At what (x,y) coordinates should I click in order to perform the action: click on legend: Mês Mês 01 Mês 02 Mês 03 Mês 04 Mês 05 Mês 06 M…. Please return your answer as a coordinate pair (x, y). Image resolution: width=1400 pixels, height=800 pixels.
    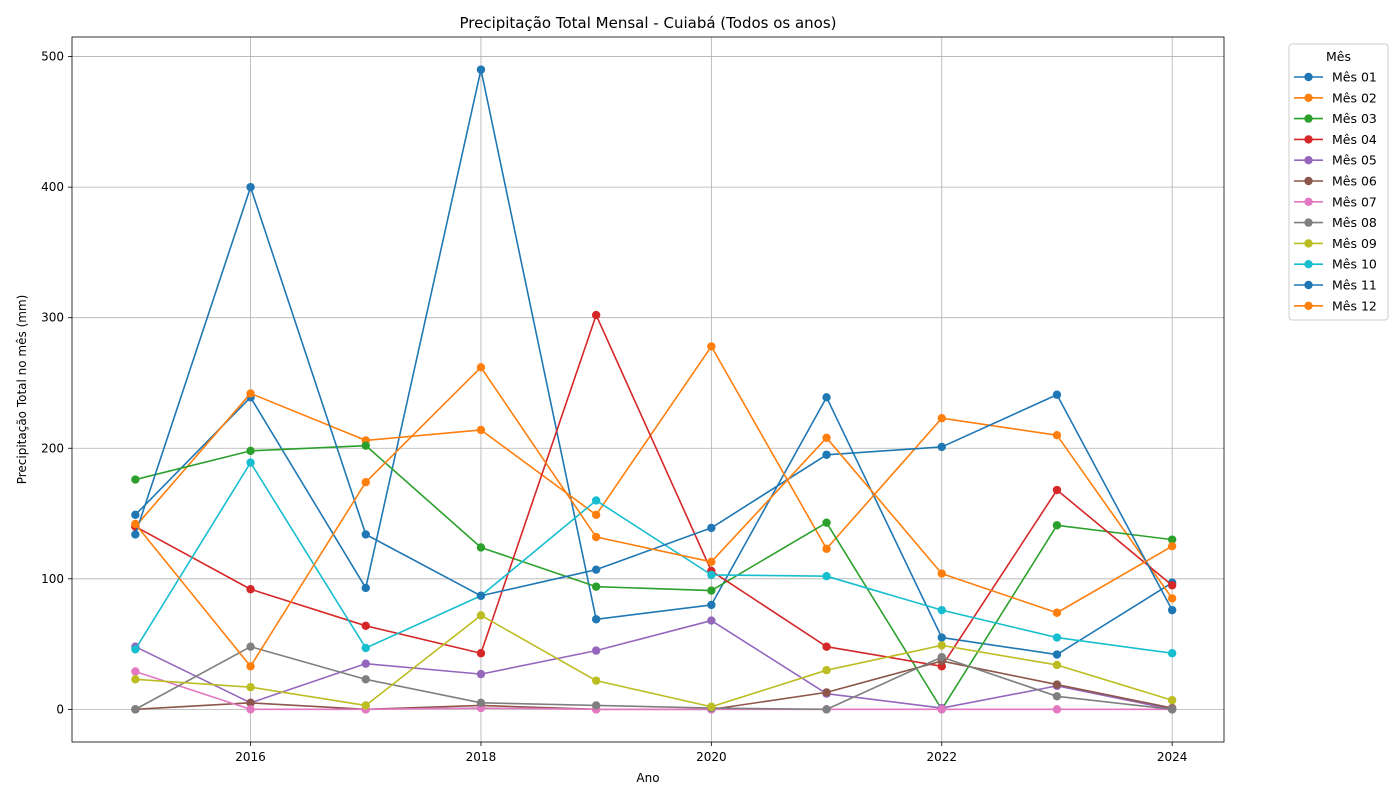
    Looking at the image, I should click on (1338, 182).